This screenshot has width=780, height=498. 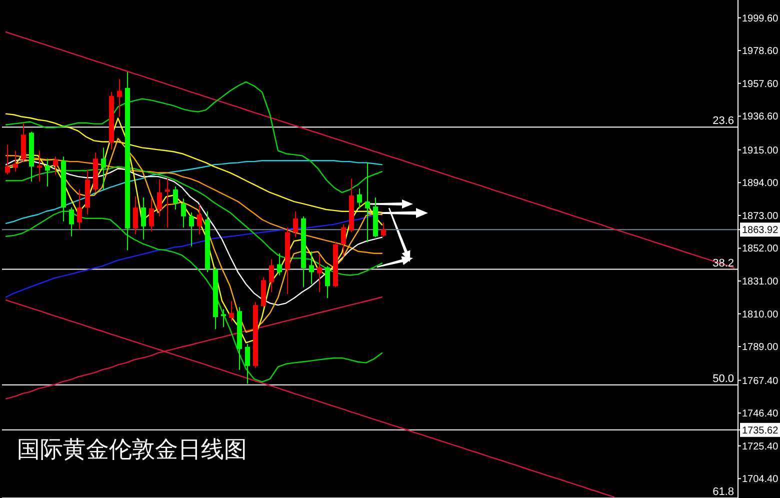 What do you see at coordinates (760, 84) in the screenshot?
I see `y-tick-label: 1957.60` at bounding box center [760, 84].